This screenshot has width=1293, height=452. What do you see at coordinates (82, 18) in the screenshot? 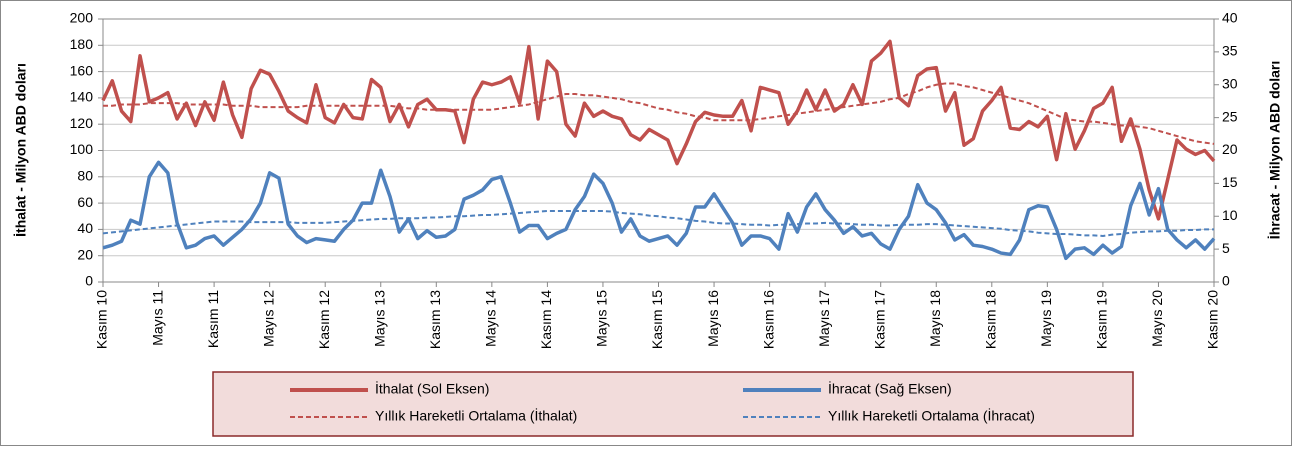
I see `y-tick-label: 200` at bounding box center [82, 18].